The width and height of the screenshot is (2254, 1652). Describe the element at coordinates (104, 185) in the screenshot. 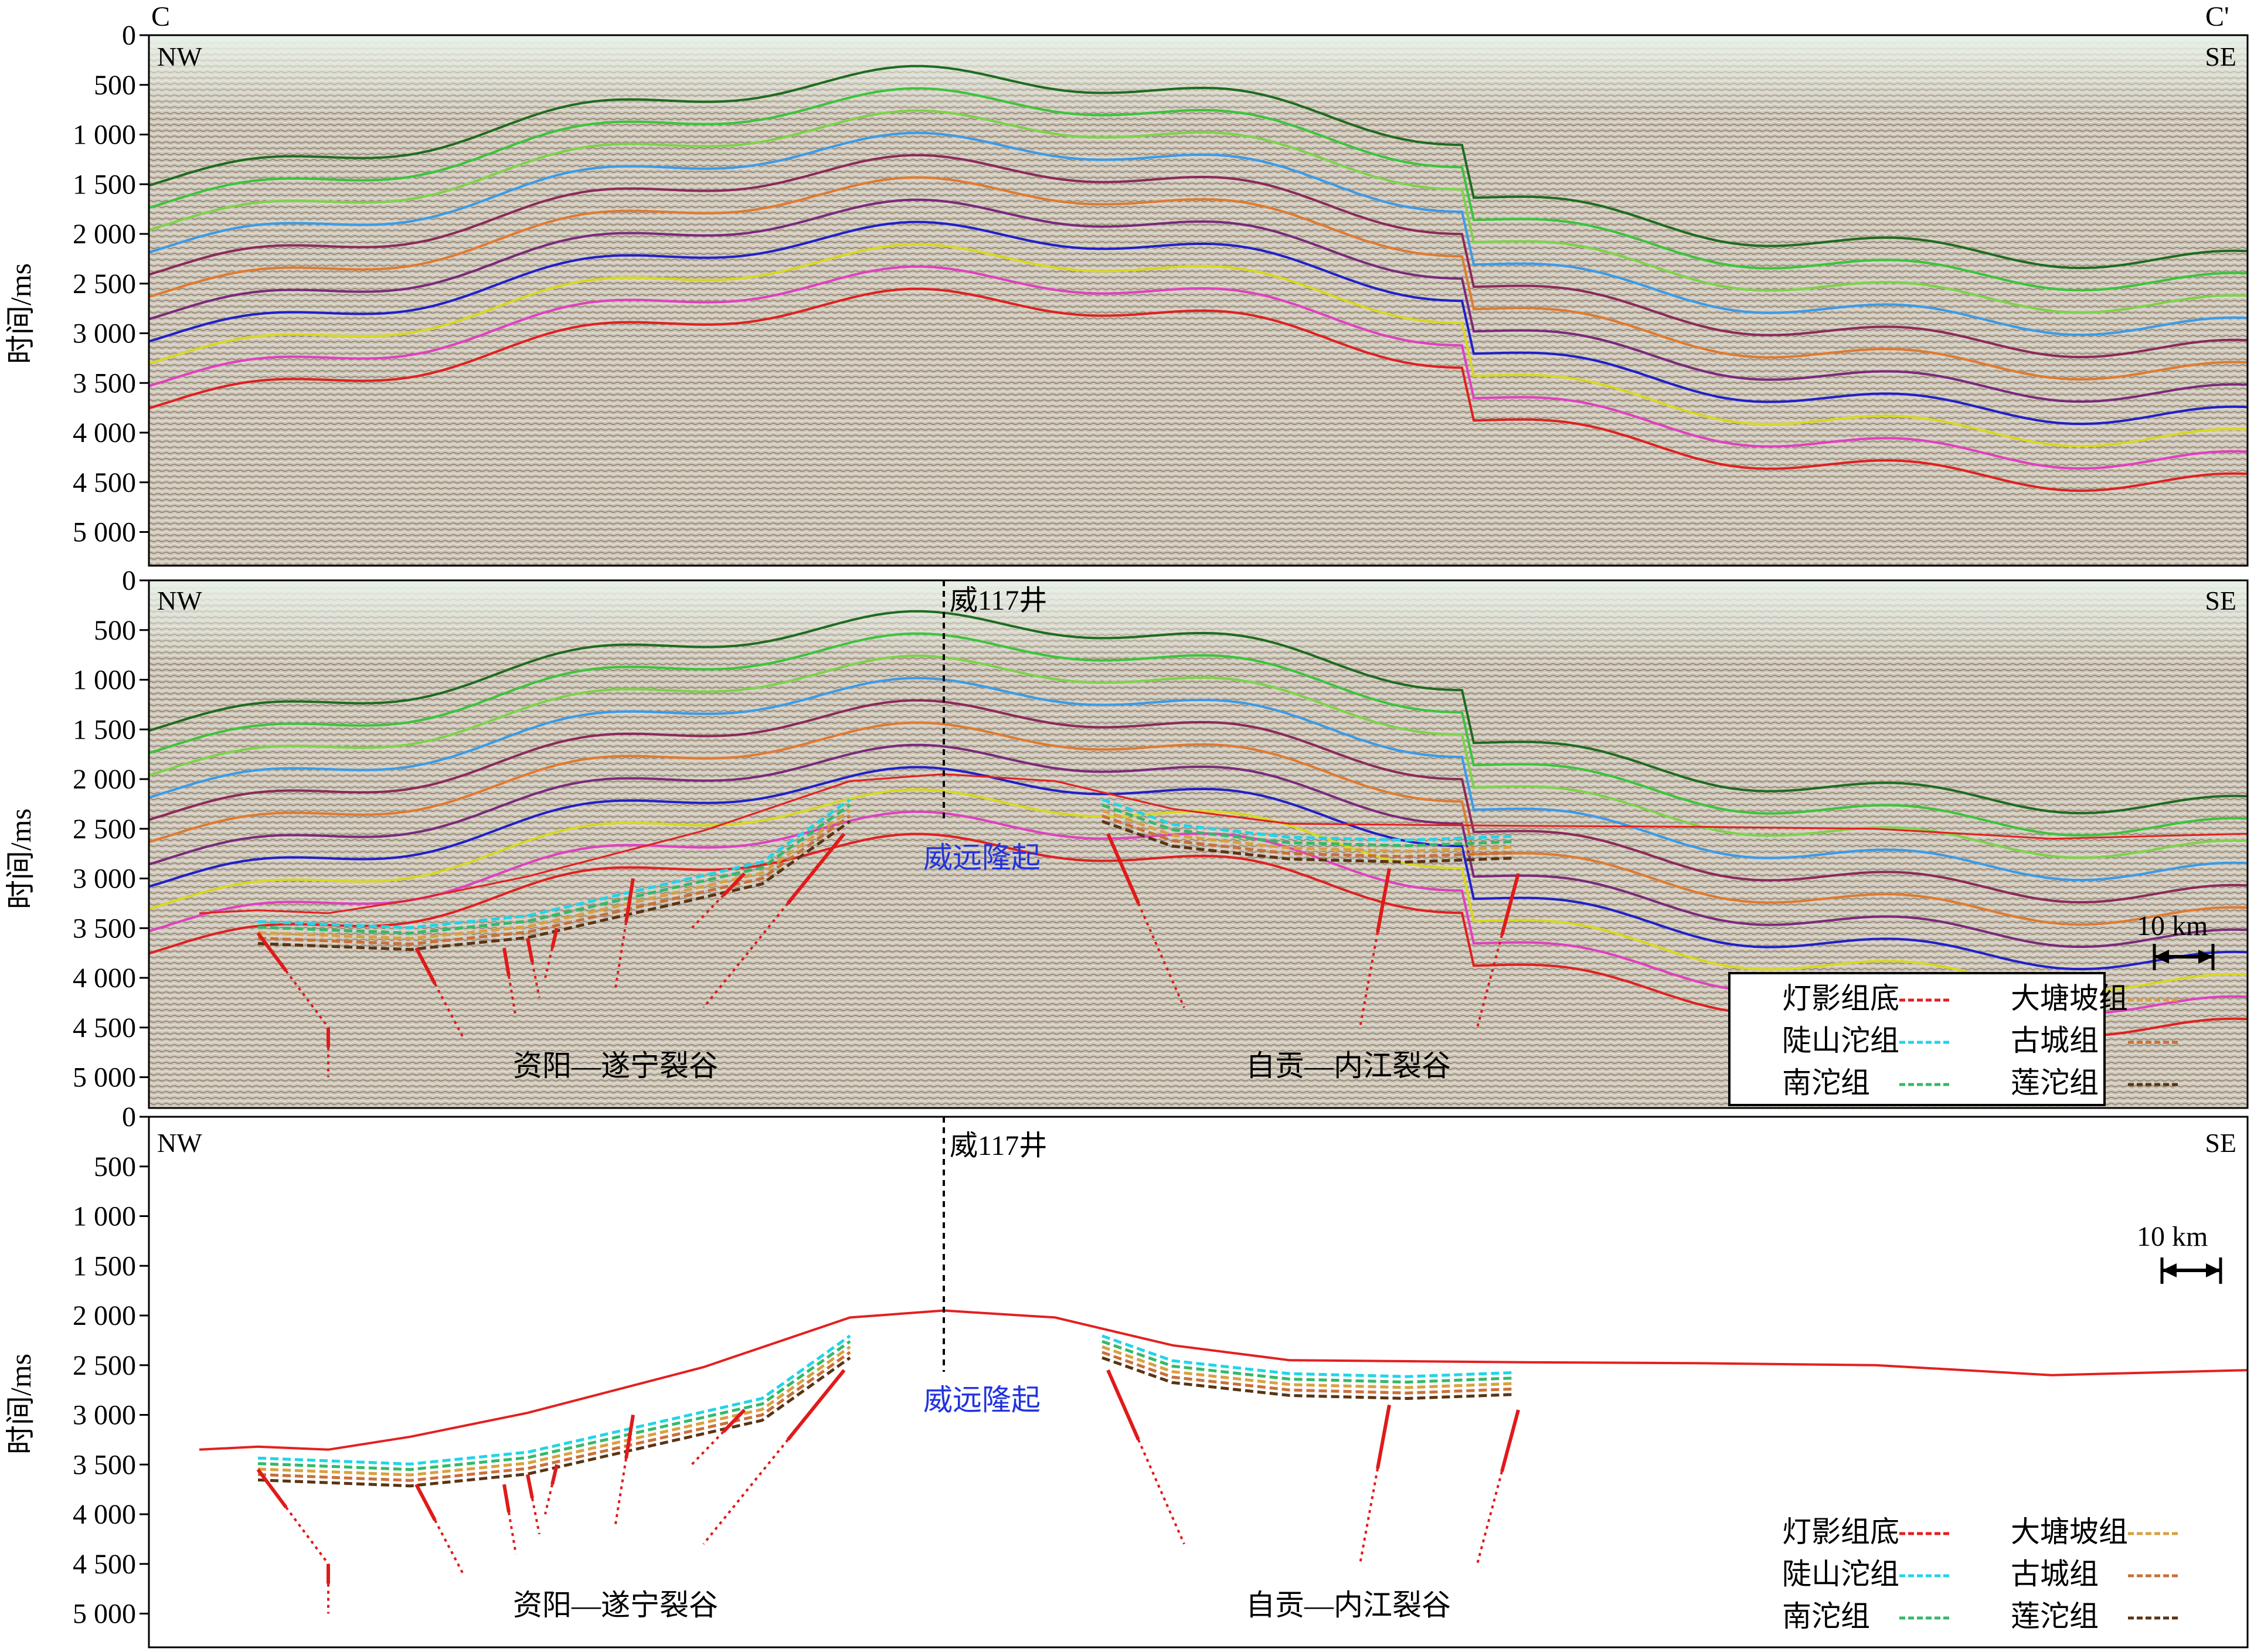

I see `y-tick-label: 1 500` at that location.